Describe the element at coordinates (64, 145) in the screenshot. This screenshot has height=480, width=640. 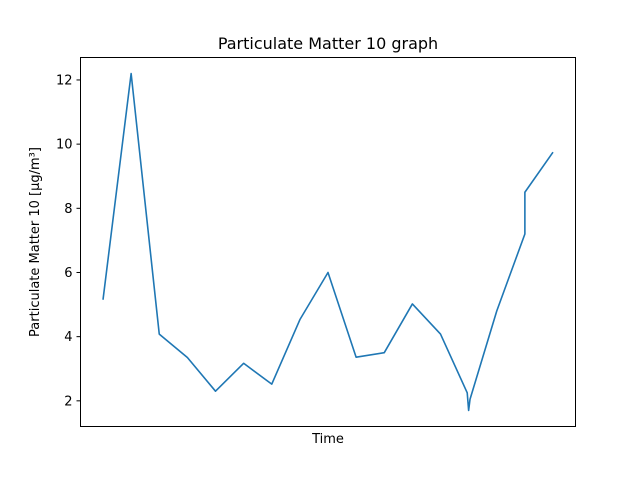
I see `y-tick-label: 10` at that location.